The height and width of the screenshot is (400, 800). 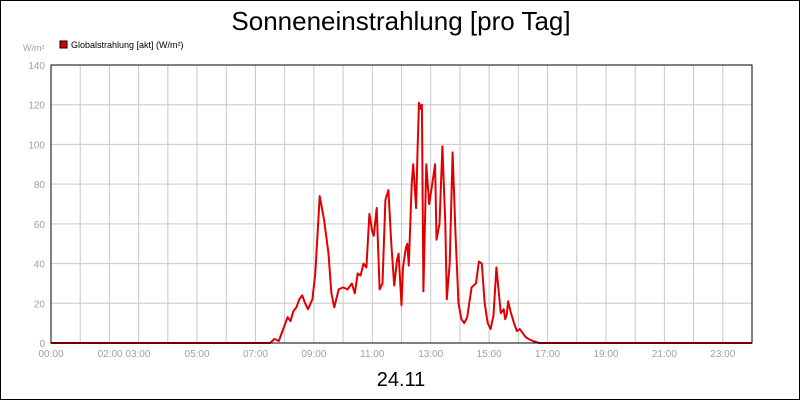 I want to click on y-tick-label: 20, so click(x=40, y=304).